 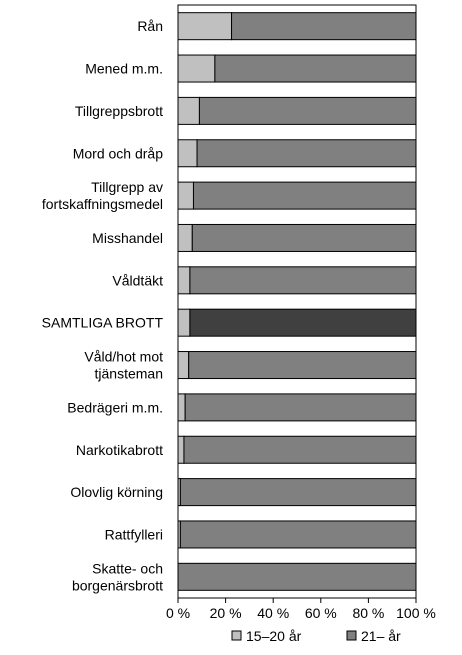 What do you see at coordinates (123, 357) in the screenshot?
I see `category-label: Våld/hot mot` at bounding box center [123, 357].